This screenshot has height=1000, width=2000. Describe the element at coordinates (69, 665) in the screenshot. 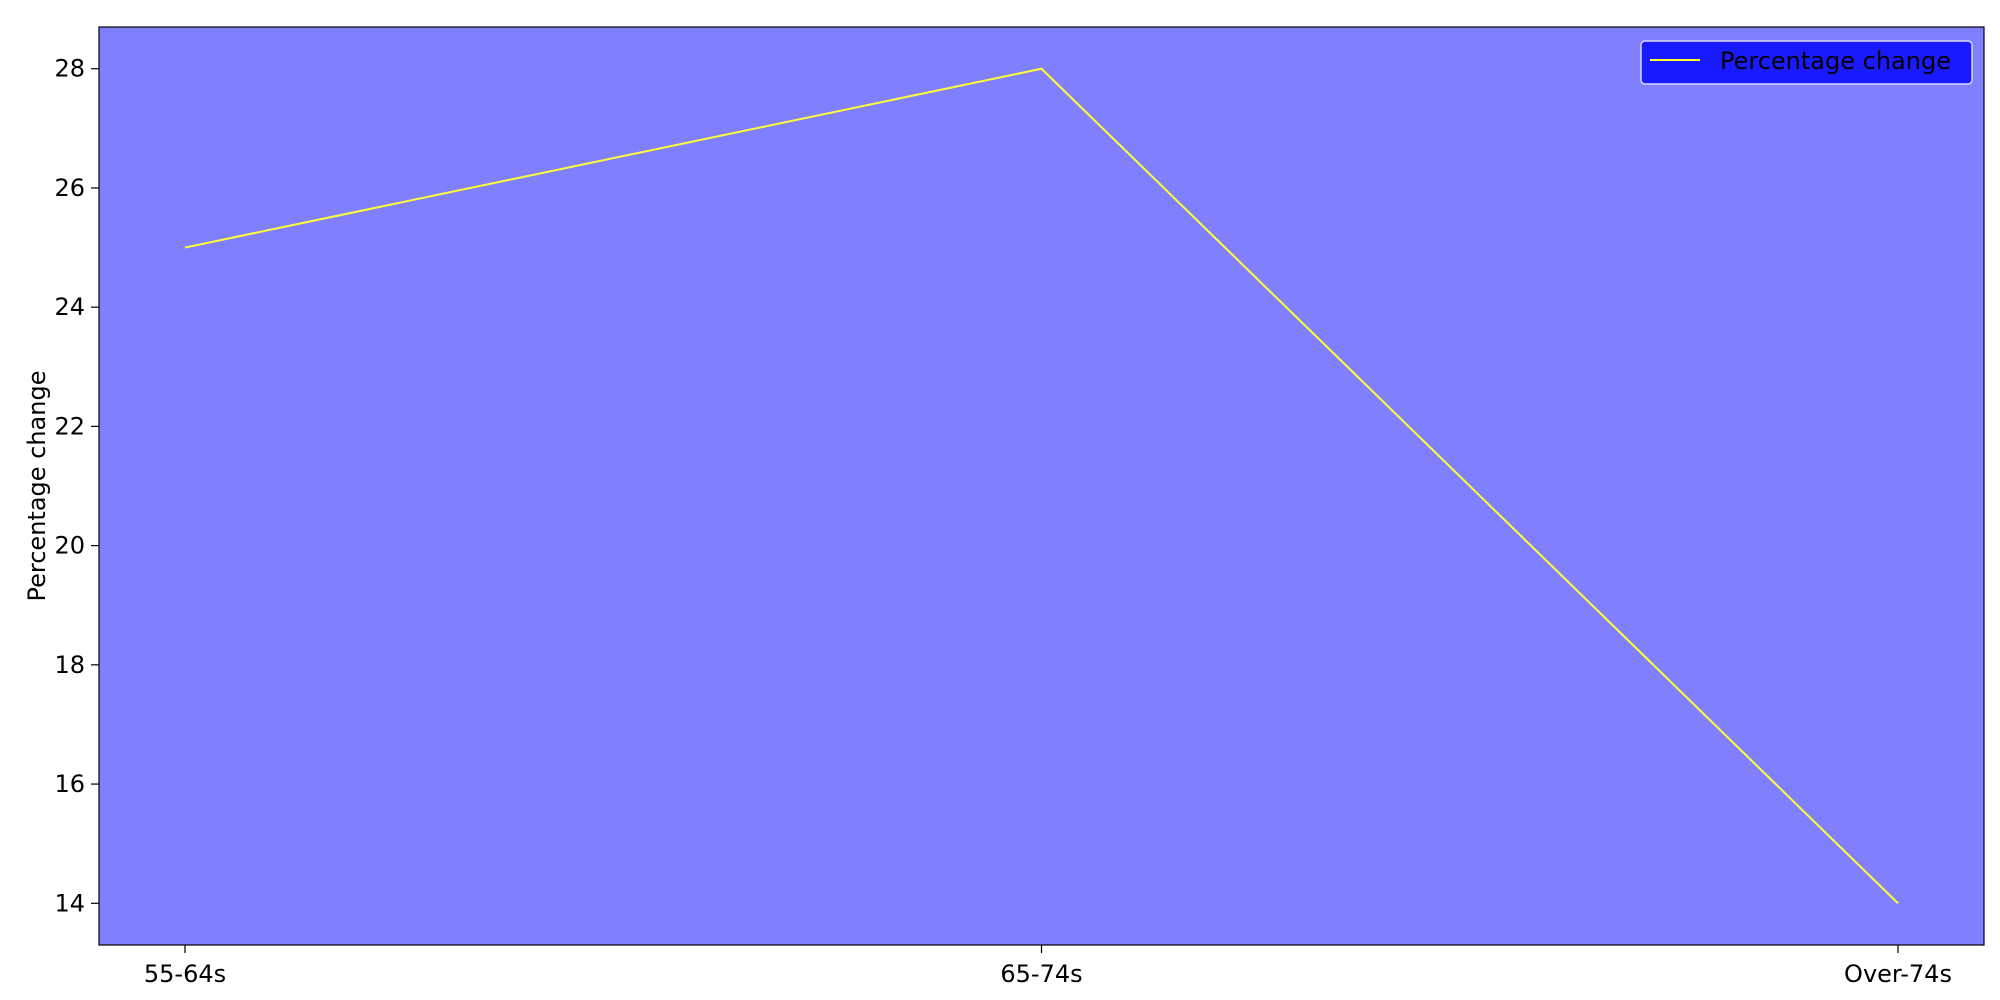

I see `y-tick-label: 18` at that location.